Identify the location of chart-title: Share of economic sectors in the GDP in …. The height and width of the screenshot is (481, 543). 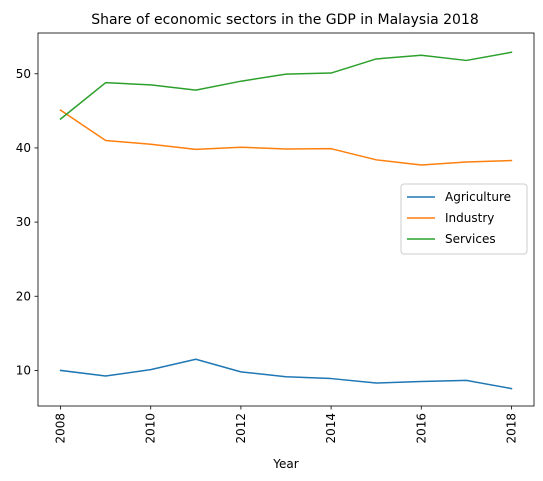
(285, 20).